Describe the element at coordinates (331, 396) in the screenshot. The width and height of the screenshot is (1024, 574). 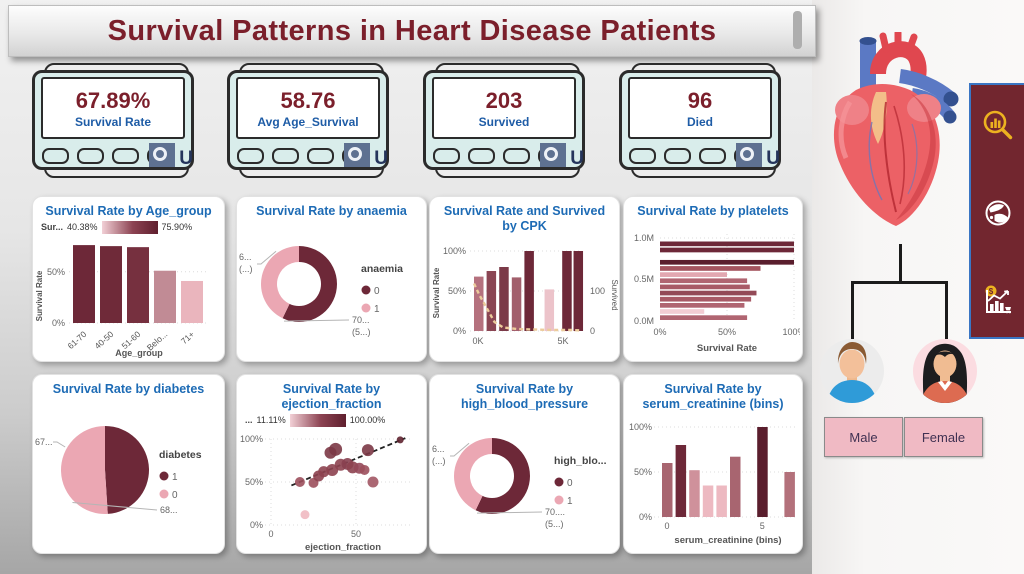
I see `chart-title: Survival Rate by ejection_fraction` at that location.